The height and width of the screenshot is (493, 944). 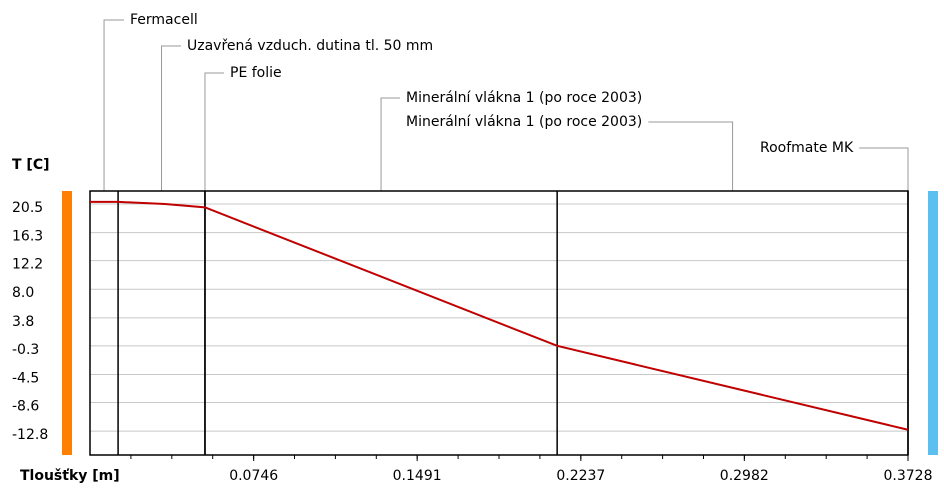 I want to click on y-tick-label: -4.5, so click(x=25, y=379).